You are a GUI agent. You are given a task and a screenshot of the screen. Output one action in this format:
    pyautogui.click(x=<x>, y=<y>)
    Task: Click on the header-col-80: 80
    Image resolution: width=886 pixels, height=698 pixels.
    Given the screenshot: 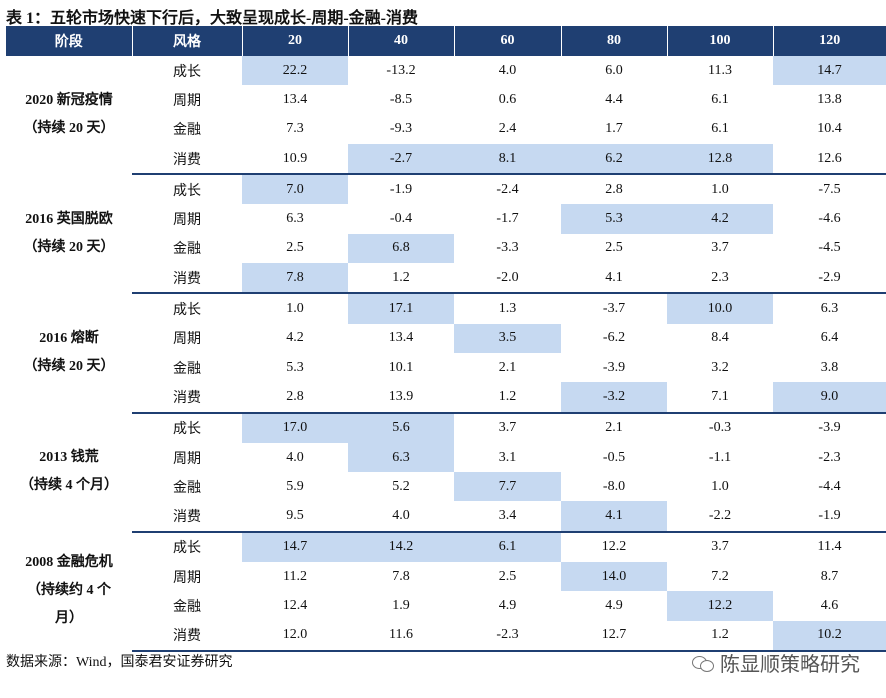 What is the action you would take?
    pyautogui.click(x=614, y=41)
    